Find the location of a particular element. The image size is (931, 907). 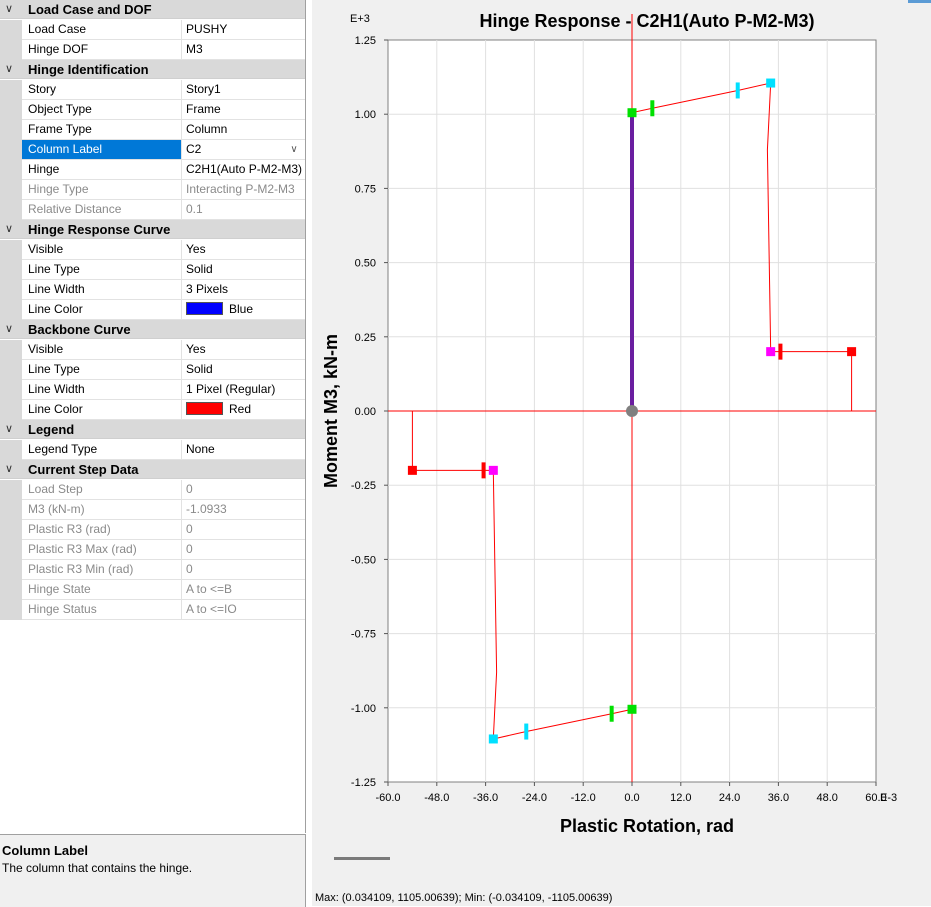

y-multiplier: E+3 is located at coordinates (360, 19).